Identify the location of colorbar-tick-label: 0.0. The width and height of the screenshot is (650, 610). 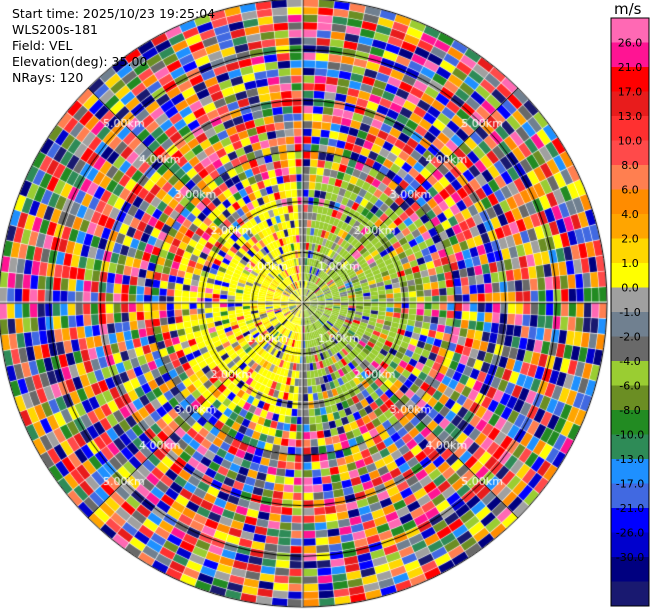
(630, 288).